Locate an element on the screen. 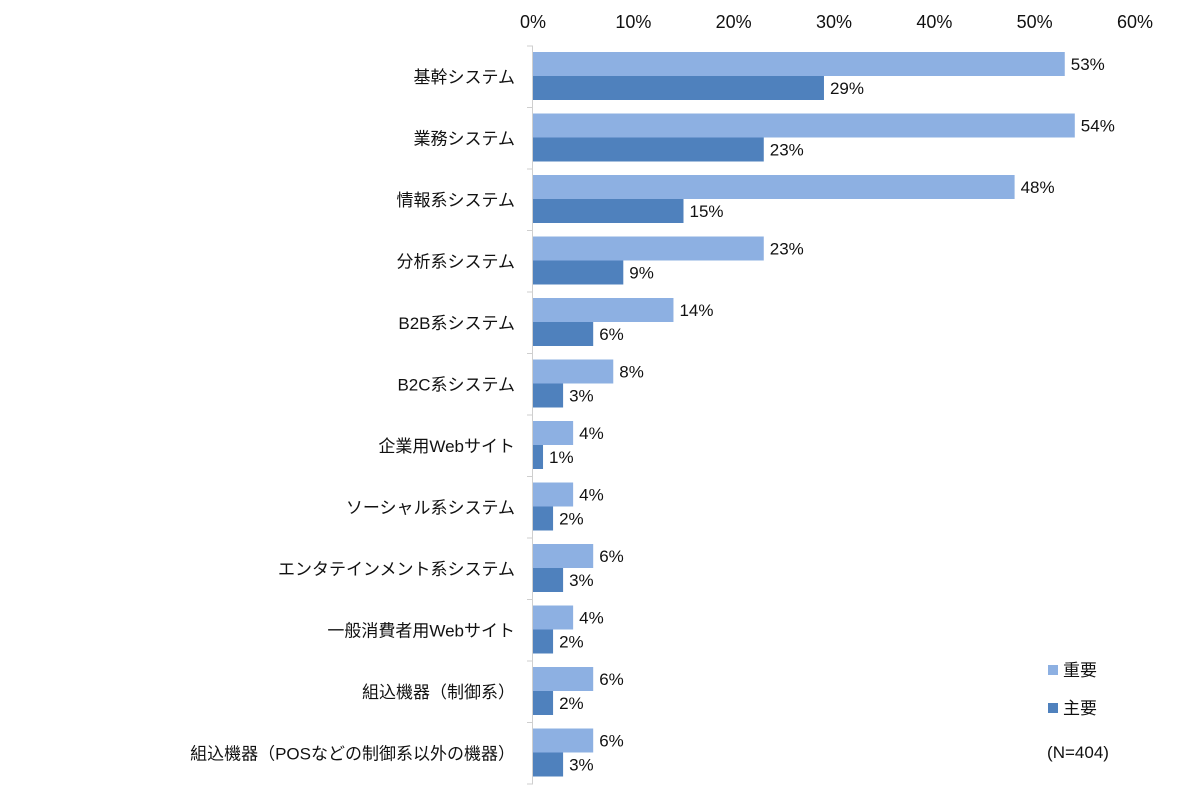  category-label: 組込機器（POSなどの制御系以外の機器） is located at coordinates (352, 753).